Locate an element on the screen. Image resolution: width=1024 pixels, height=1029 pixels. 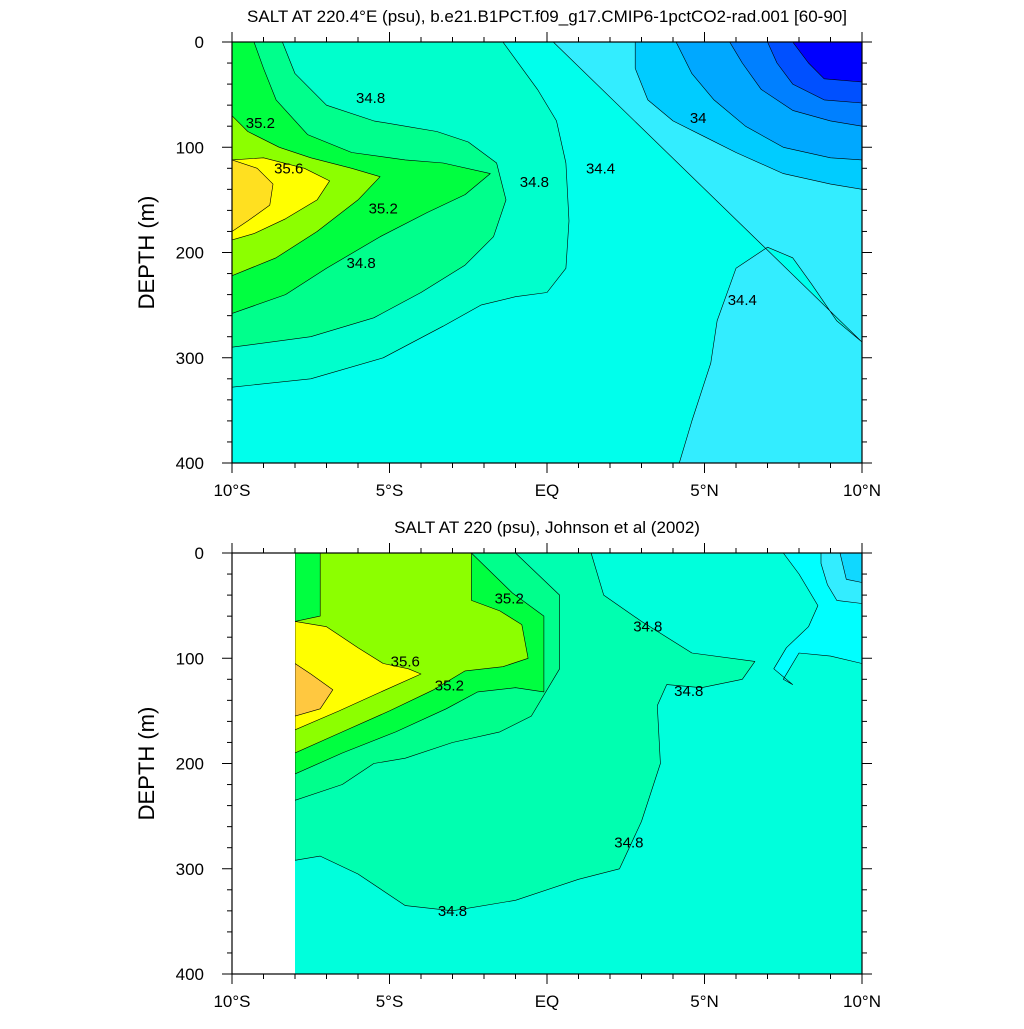
contour-label: 34 is located at coordinates (698, 118).